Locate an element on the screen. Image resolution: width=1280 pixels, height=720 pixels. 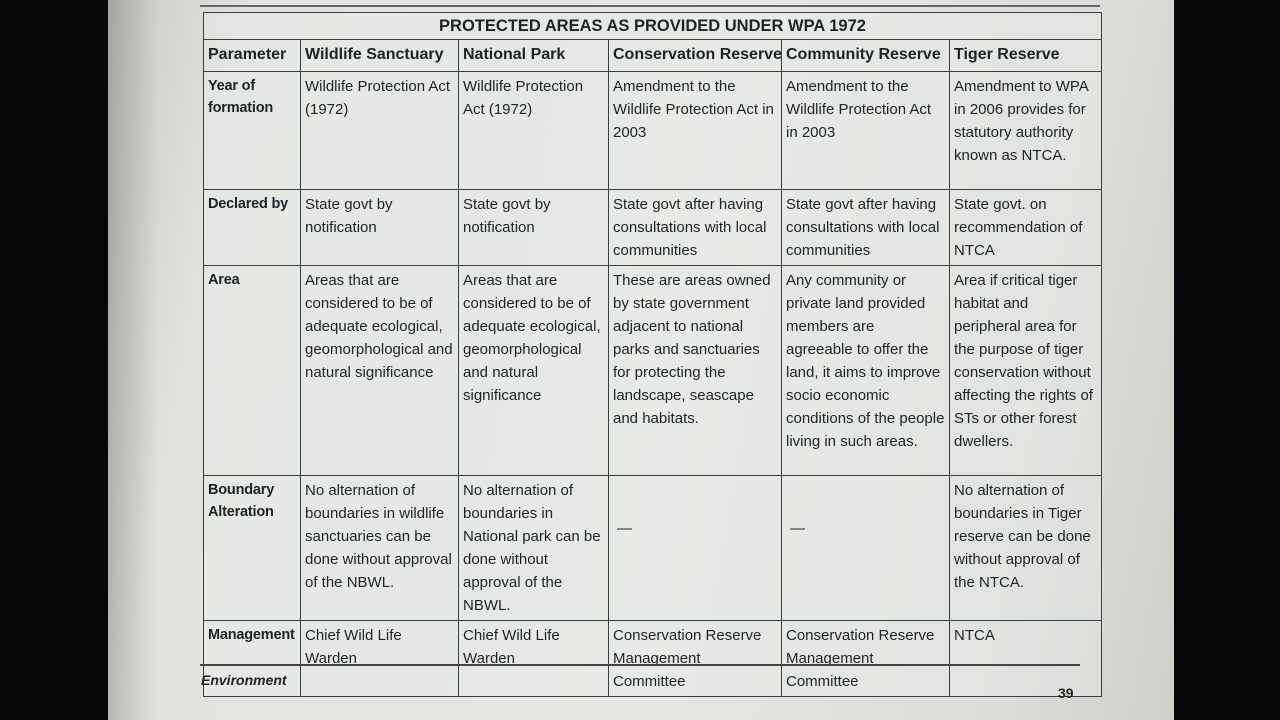
column-header: Tiger Reserve is located at coordinates (1025, 55).